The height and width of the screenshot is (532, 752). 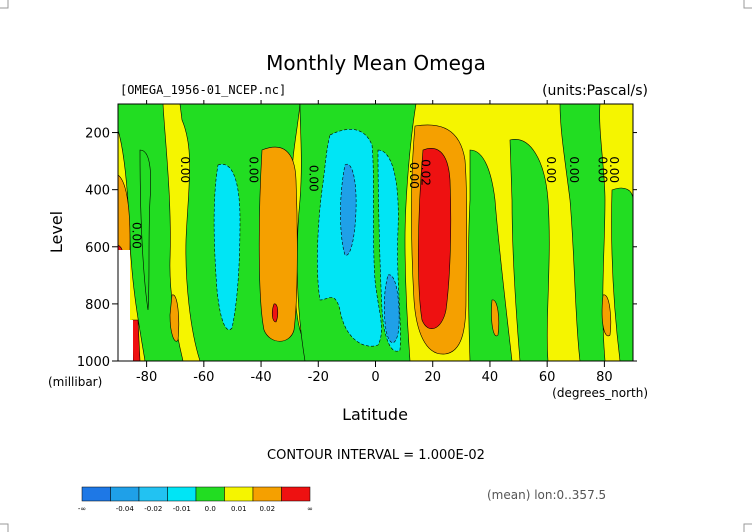 I want to click on blue-region-10s, so click(x=348, y=209).